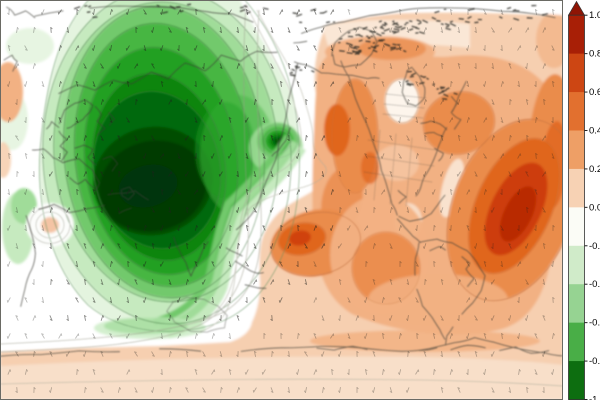 This screenshot has width=600, height=400. What do you see at coordinates (594, 169) in the screenshot?
I see `svg-text: 0.2` at bounding box center [594, 169].